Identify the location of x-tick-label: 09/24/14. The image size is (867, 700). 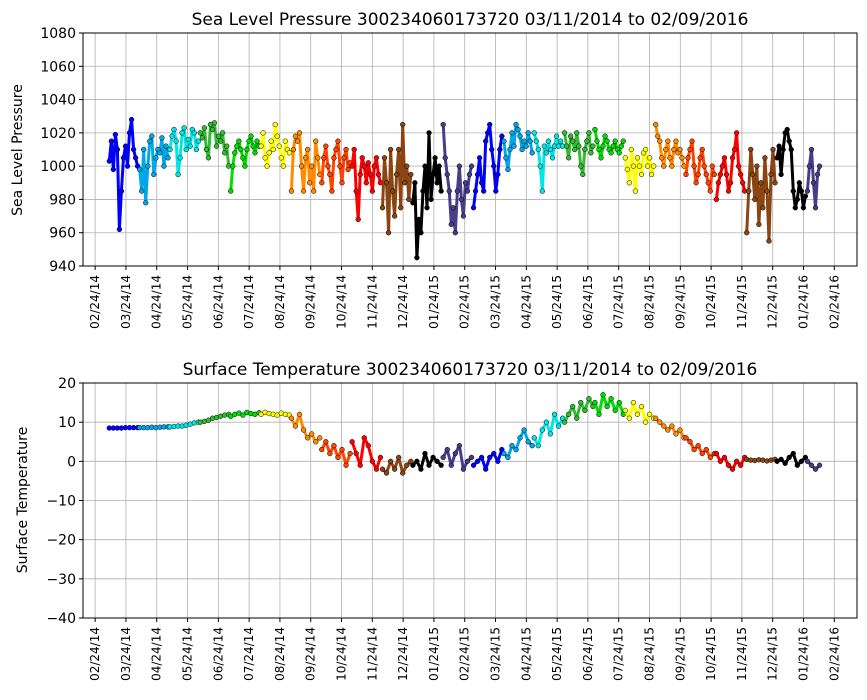
(311, 302).